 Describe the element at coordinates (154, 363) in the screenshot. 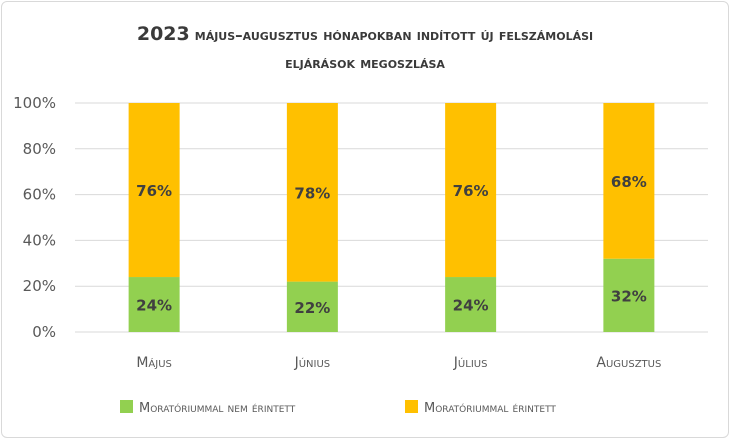

I see `x-category-label: Május` at that location.